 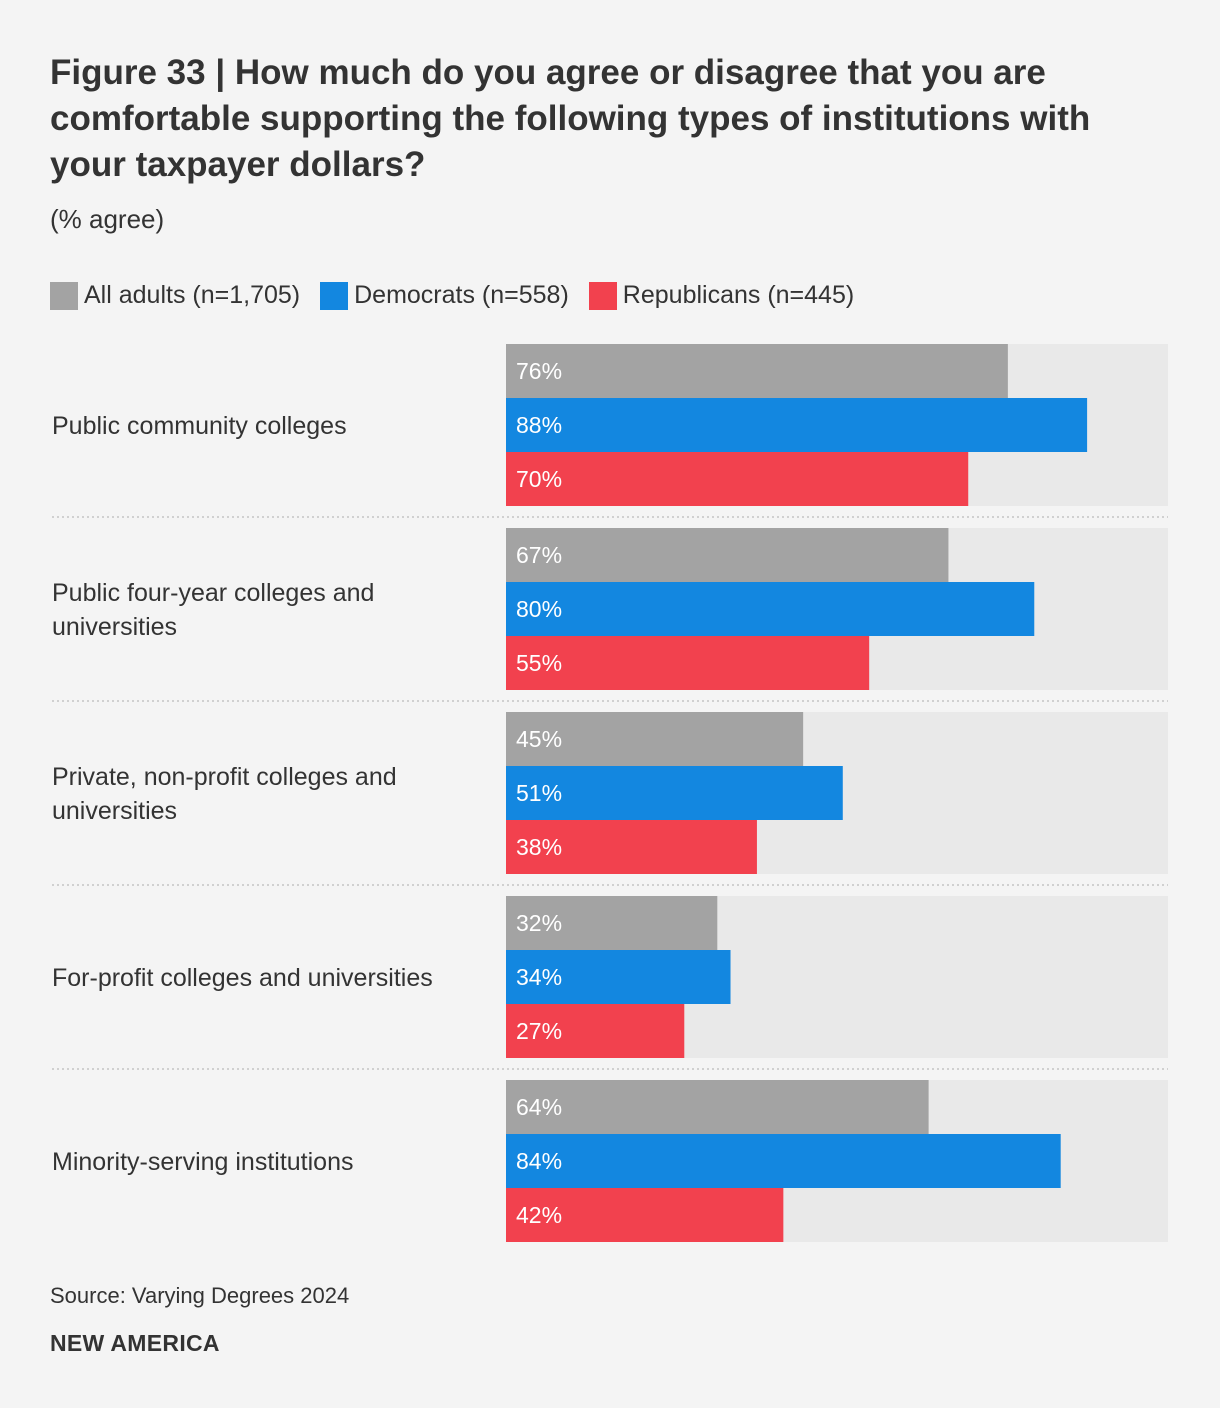 I want to click on brand-logo-text: NEW AMERICA, so click(x=135, y=1343).